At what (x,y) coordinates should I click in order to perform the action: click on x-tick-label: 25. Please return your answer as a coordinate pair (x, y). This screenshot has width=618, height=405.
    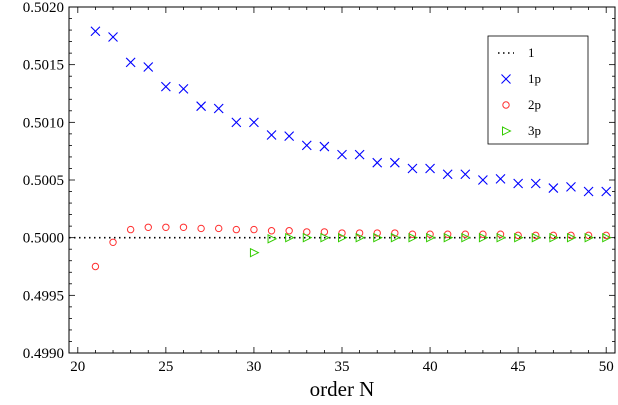
    Looking at the image, I should click on (165, 367).